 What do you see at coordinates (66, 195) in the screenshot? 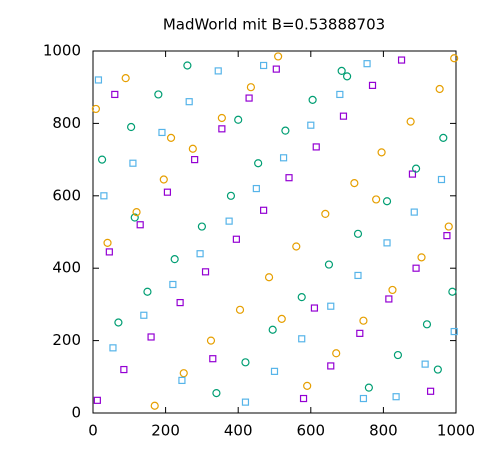
I see `y-tick-label: 600` at bounding box center [66, 195].